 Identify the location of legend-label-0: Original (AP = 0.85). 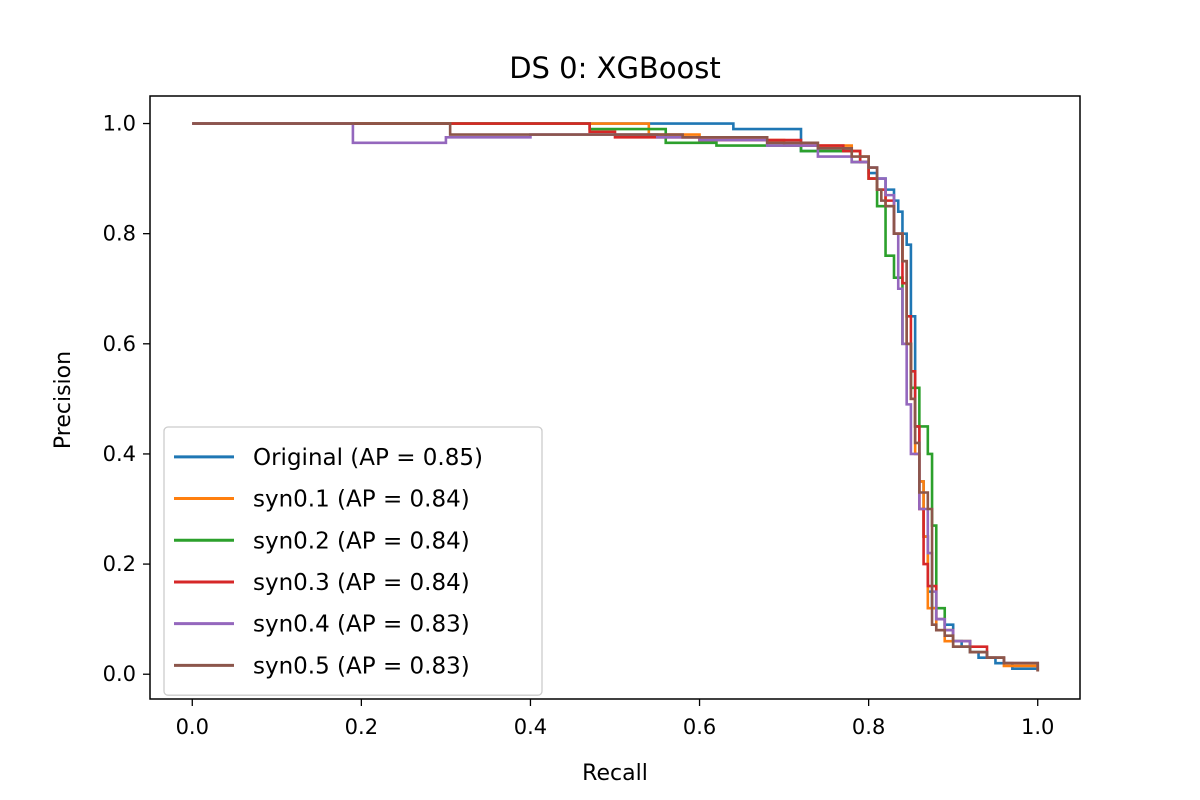
(368, 458).